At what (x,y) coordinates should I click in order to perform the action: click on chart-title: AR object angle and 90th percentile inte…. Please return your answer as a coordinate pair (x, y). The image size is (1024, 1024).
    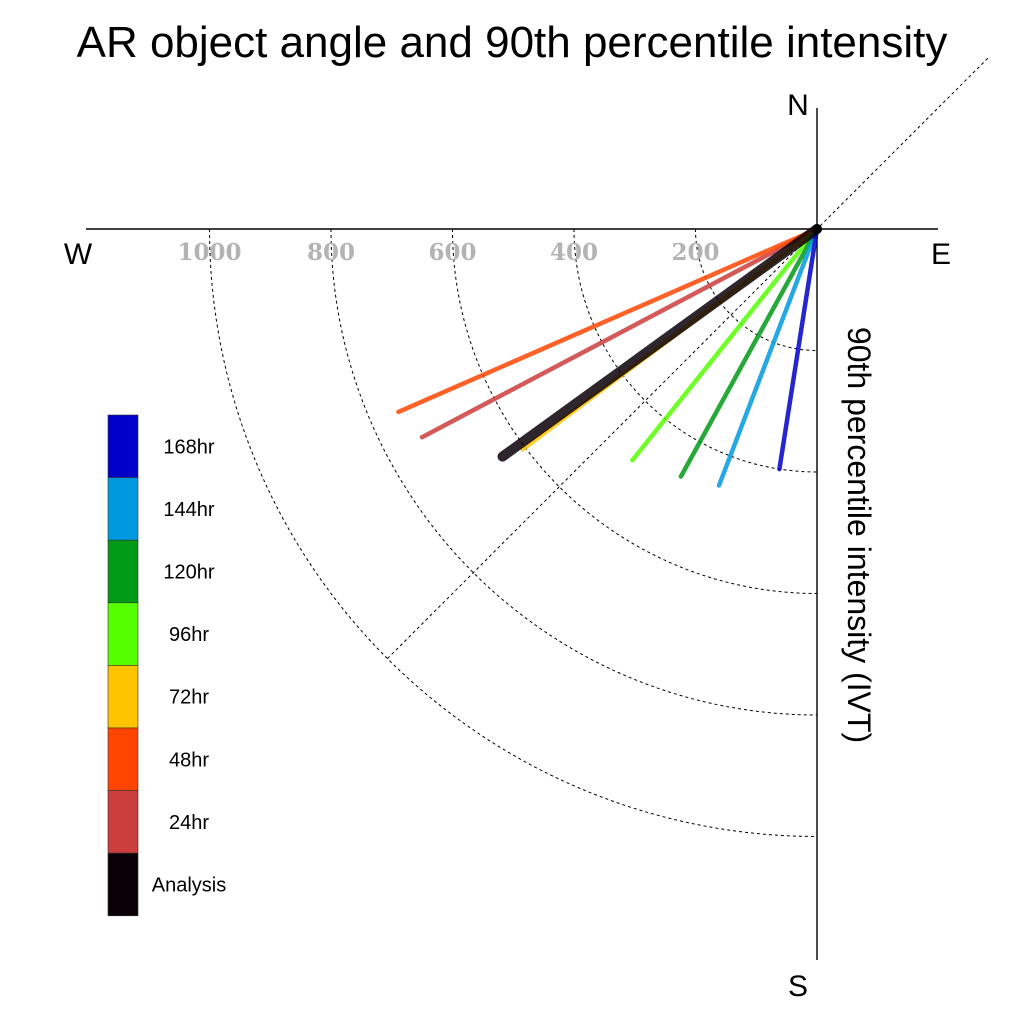
    Looking at the image, I should click on (512, 42).